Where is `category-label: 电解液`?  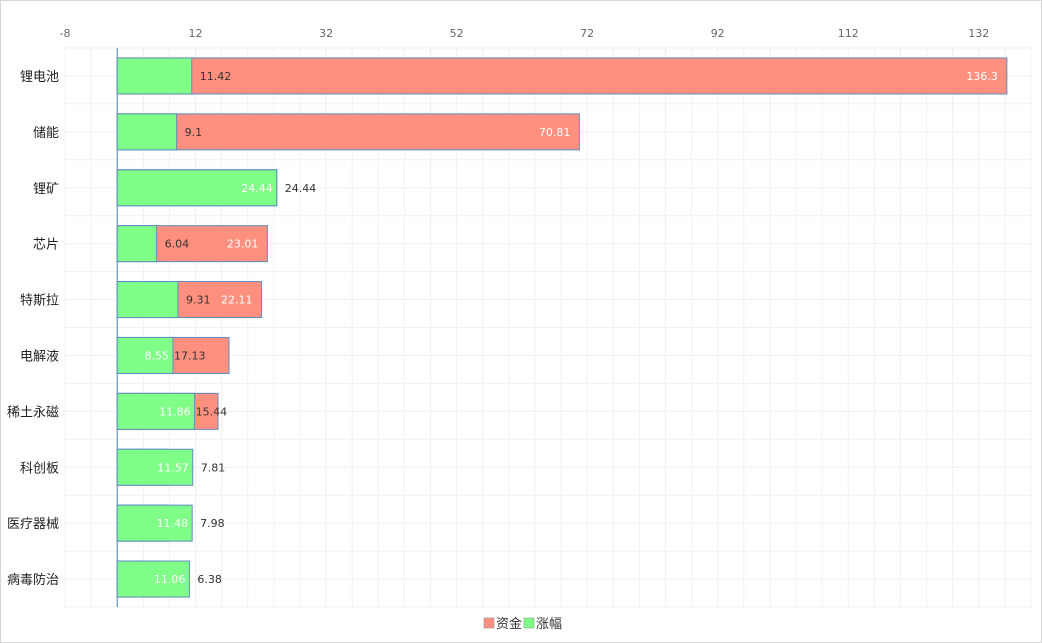 category-label: 电解液 is located at coordinates (39, 356).